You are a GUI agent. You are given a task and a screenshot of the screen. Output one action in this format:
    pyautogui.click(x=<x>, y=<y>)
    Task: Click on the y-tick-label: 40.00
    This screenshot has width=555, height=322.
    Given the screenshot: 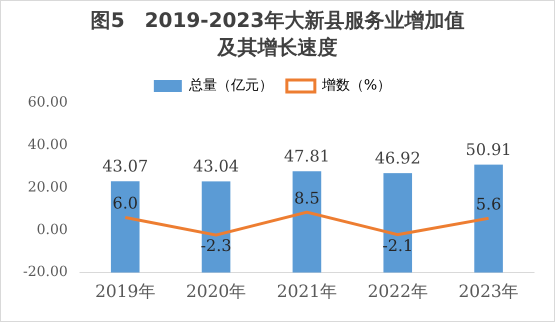 What is the action you would take?
    pyautogui.click(x=48, y=145)
    